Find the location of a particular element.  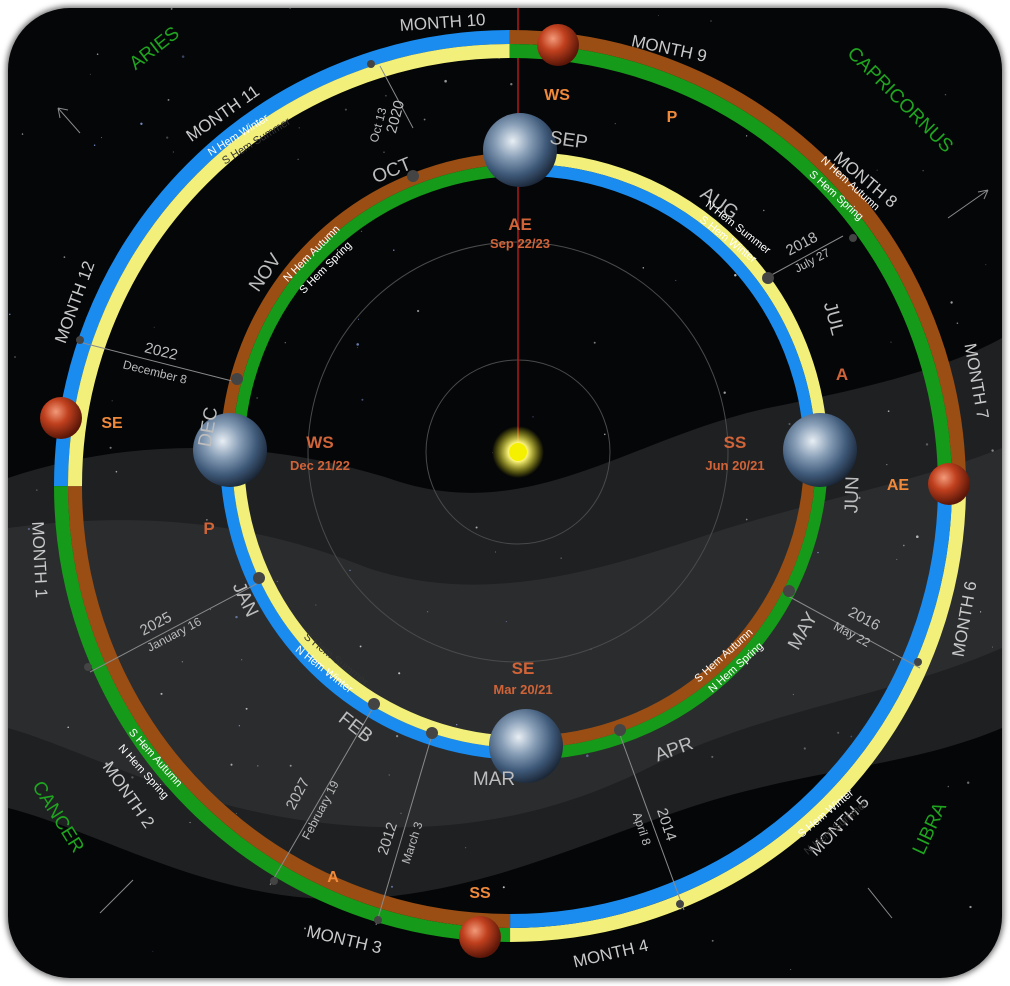

outer-event-label: A is located at coordinates (333, 877).